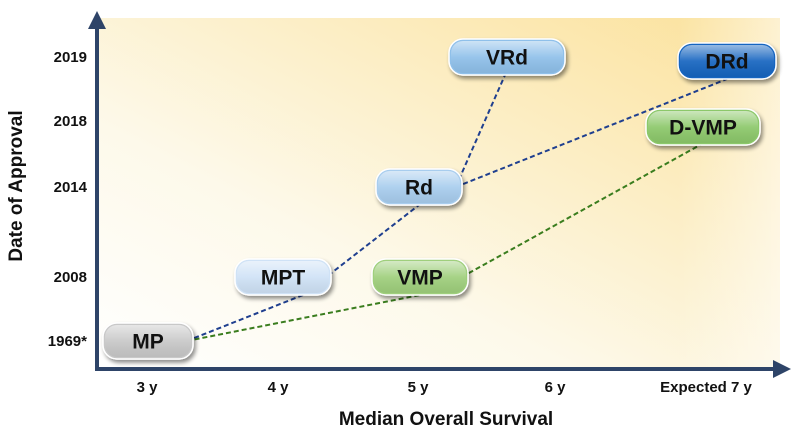  Describe the element at coordinates (245, 318) in the screenshot. I see `connection-mp-to-mpt` at that location.